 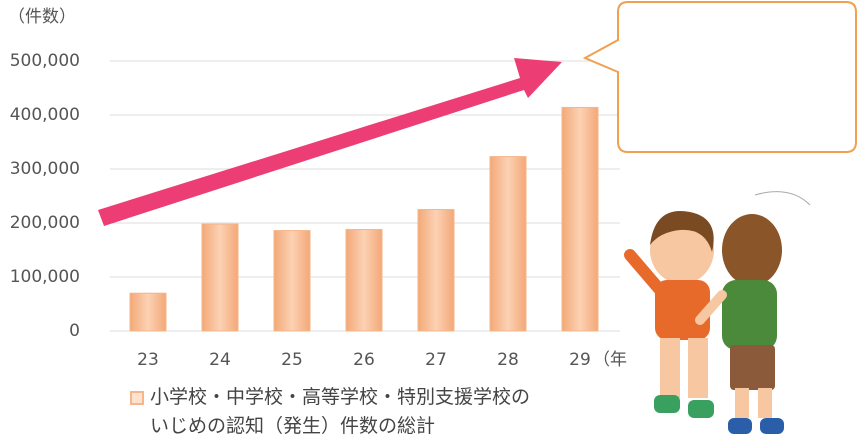 I want to click on x-tick-label: 24, so click(x=220, y=360).